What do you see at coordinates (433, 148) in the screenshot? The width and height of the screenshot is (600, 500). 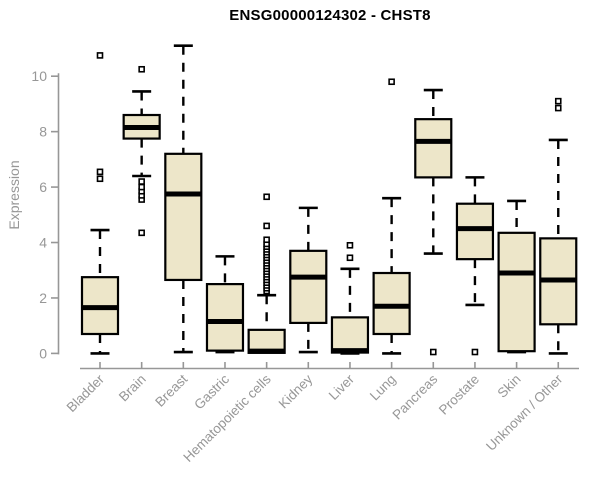 I see `box-pancreas` at bounding box center [433, 148].